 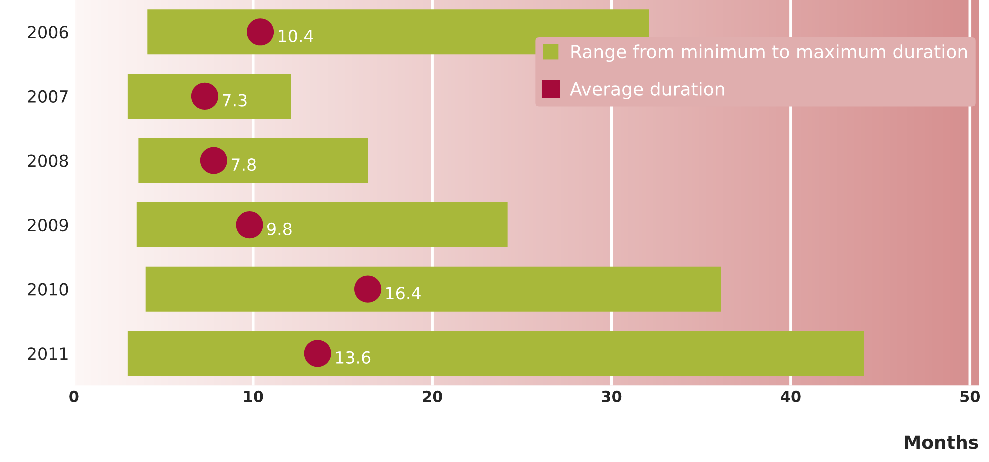 I want to click on legend-label: Range from minimum to maximum duration, so click(x=770, y=53).